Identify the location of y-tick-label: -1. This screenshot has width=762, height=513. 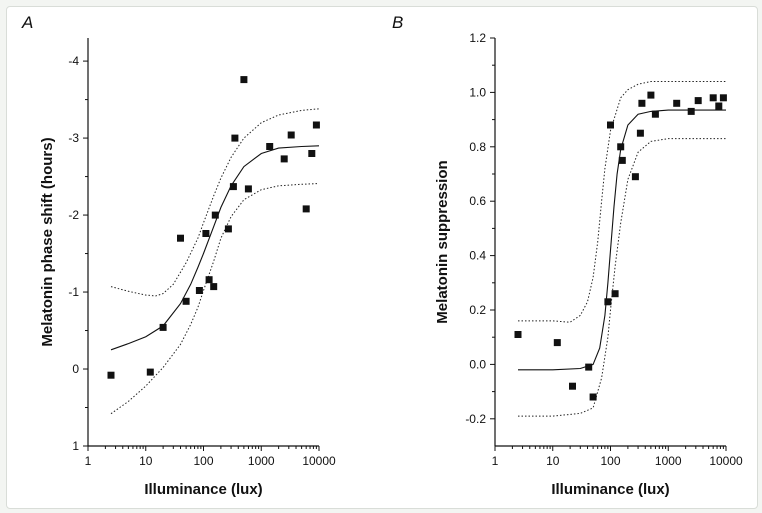
(73, 292).